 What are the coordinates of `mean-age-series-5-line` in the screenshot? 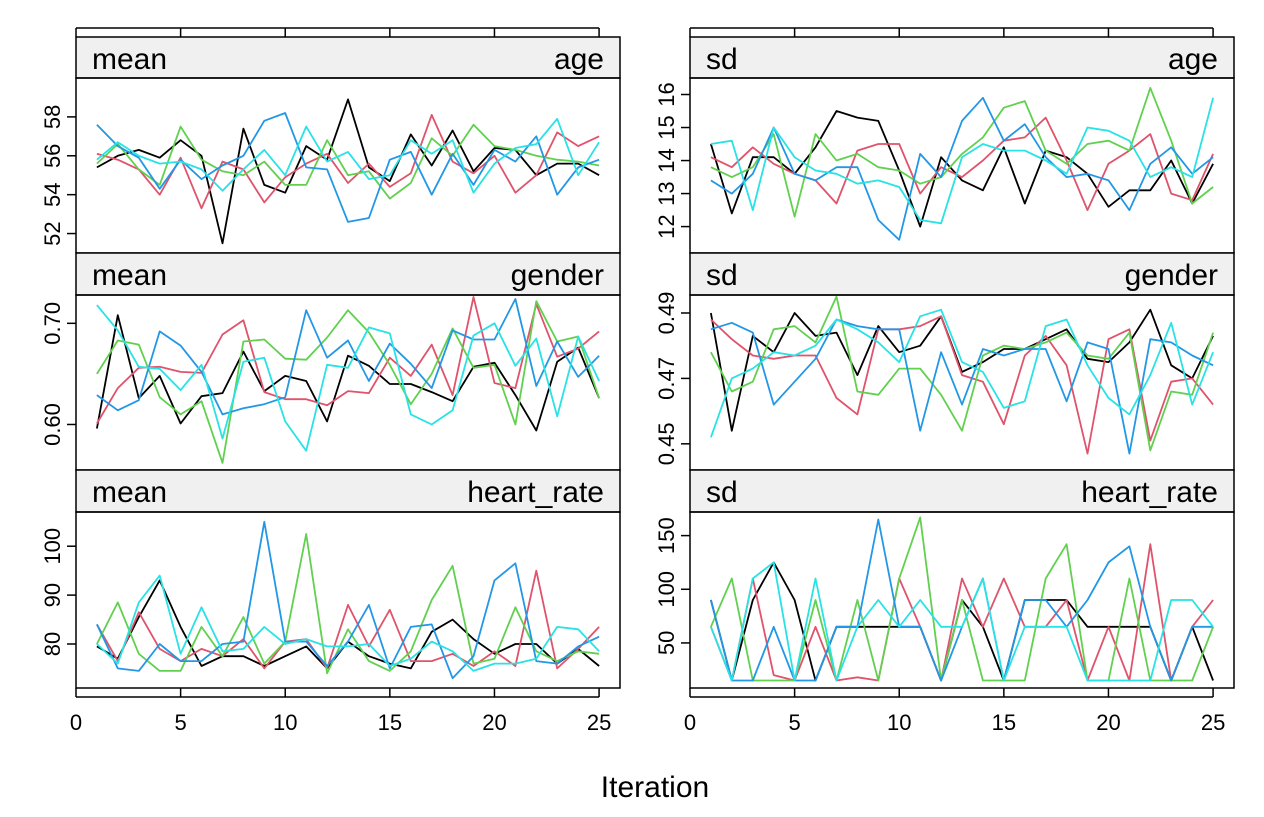 It's located at (348, 155).